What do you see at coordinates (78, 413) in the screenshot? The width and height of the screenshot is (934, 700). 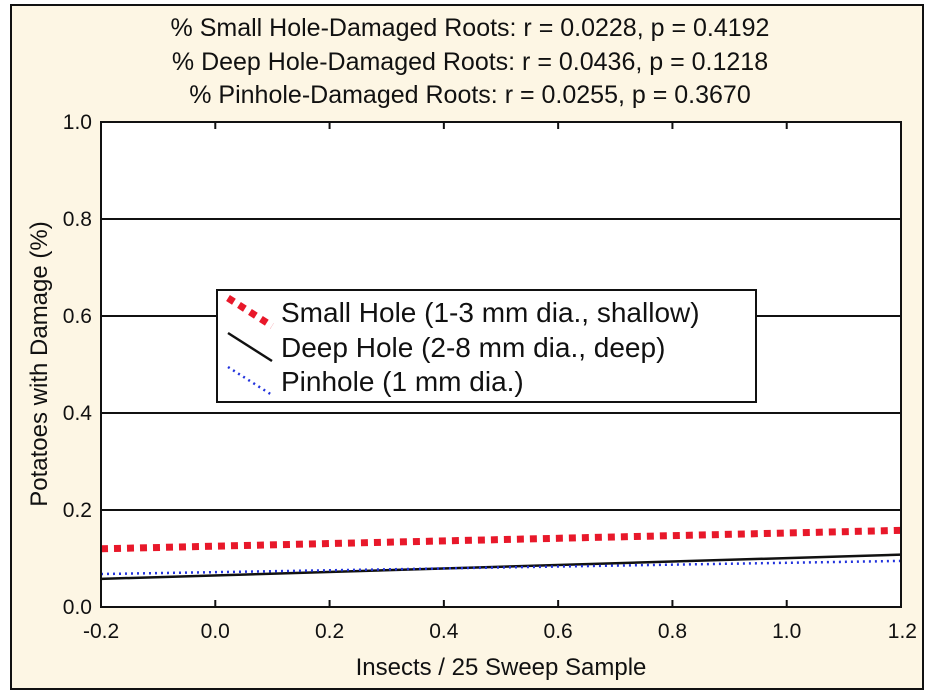 I see `y-tick-label: 0.4` at bounding box center [78, 413].